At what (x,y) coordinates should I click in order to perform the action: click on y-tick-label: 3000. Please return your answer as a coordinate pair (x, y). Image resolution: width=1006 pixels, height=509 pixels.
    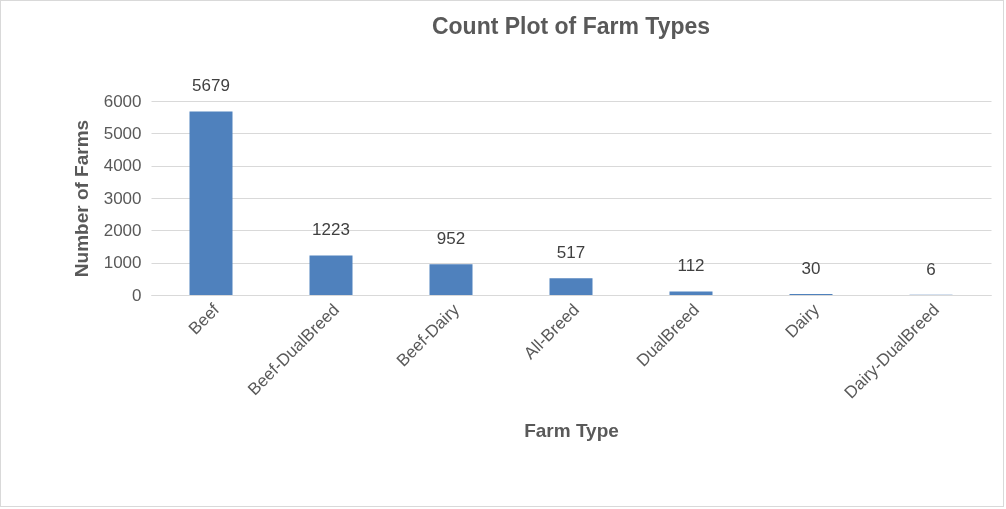
    Looking at the image, I should click on (122, 198).